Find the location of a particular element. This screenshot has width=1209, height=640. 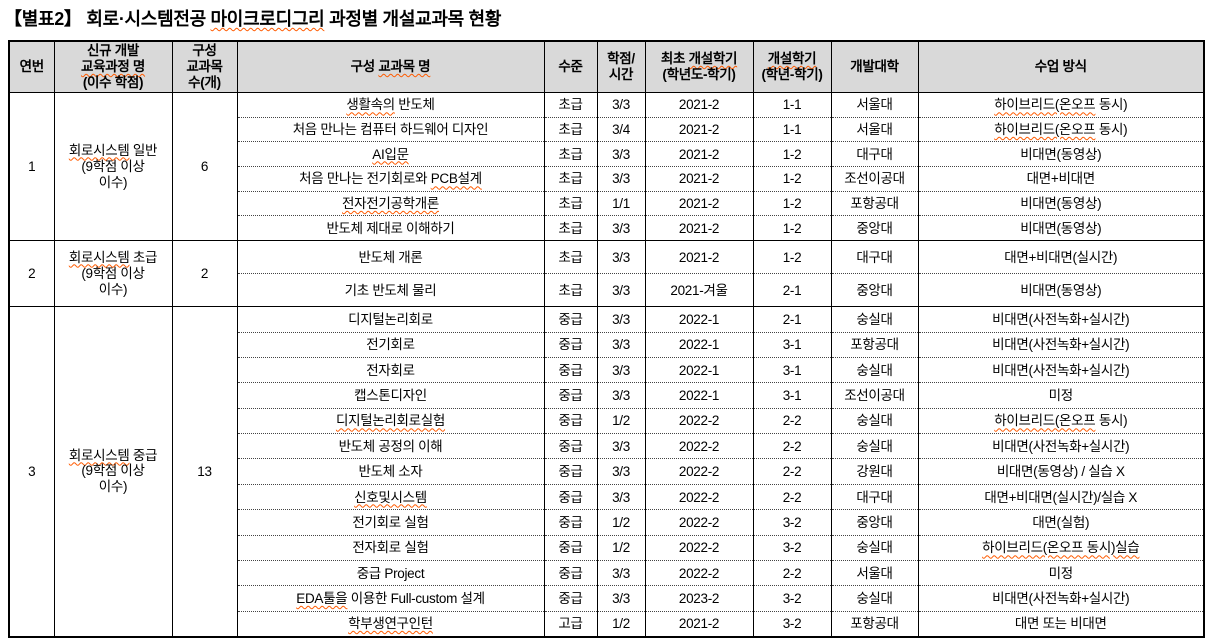

text-segment: 처음 만나는 컴퓨터 하드웨어 디자인 is located at coordinates (390, 129).